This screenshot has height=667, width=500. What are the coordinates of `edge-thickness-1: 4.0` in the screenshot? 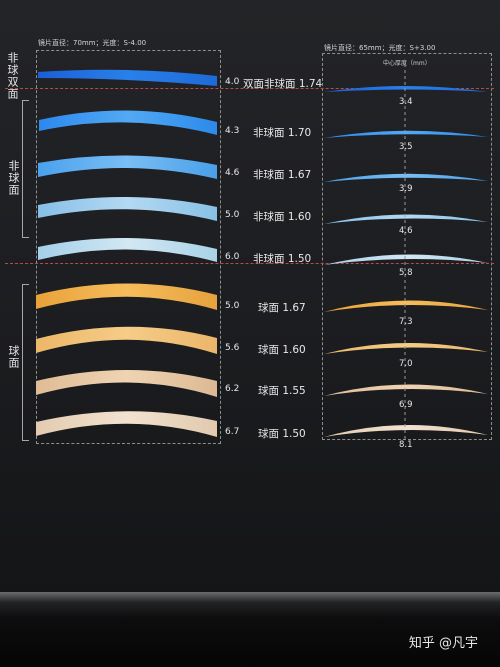 It's located at (232, 82).